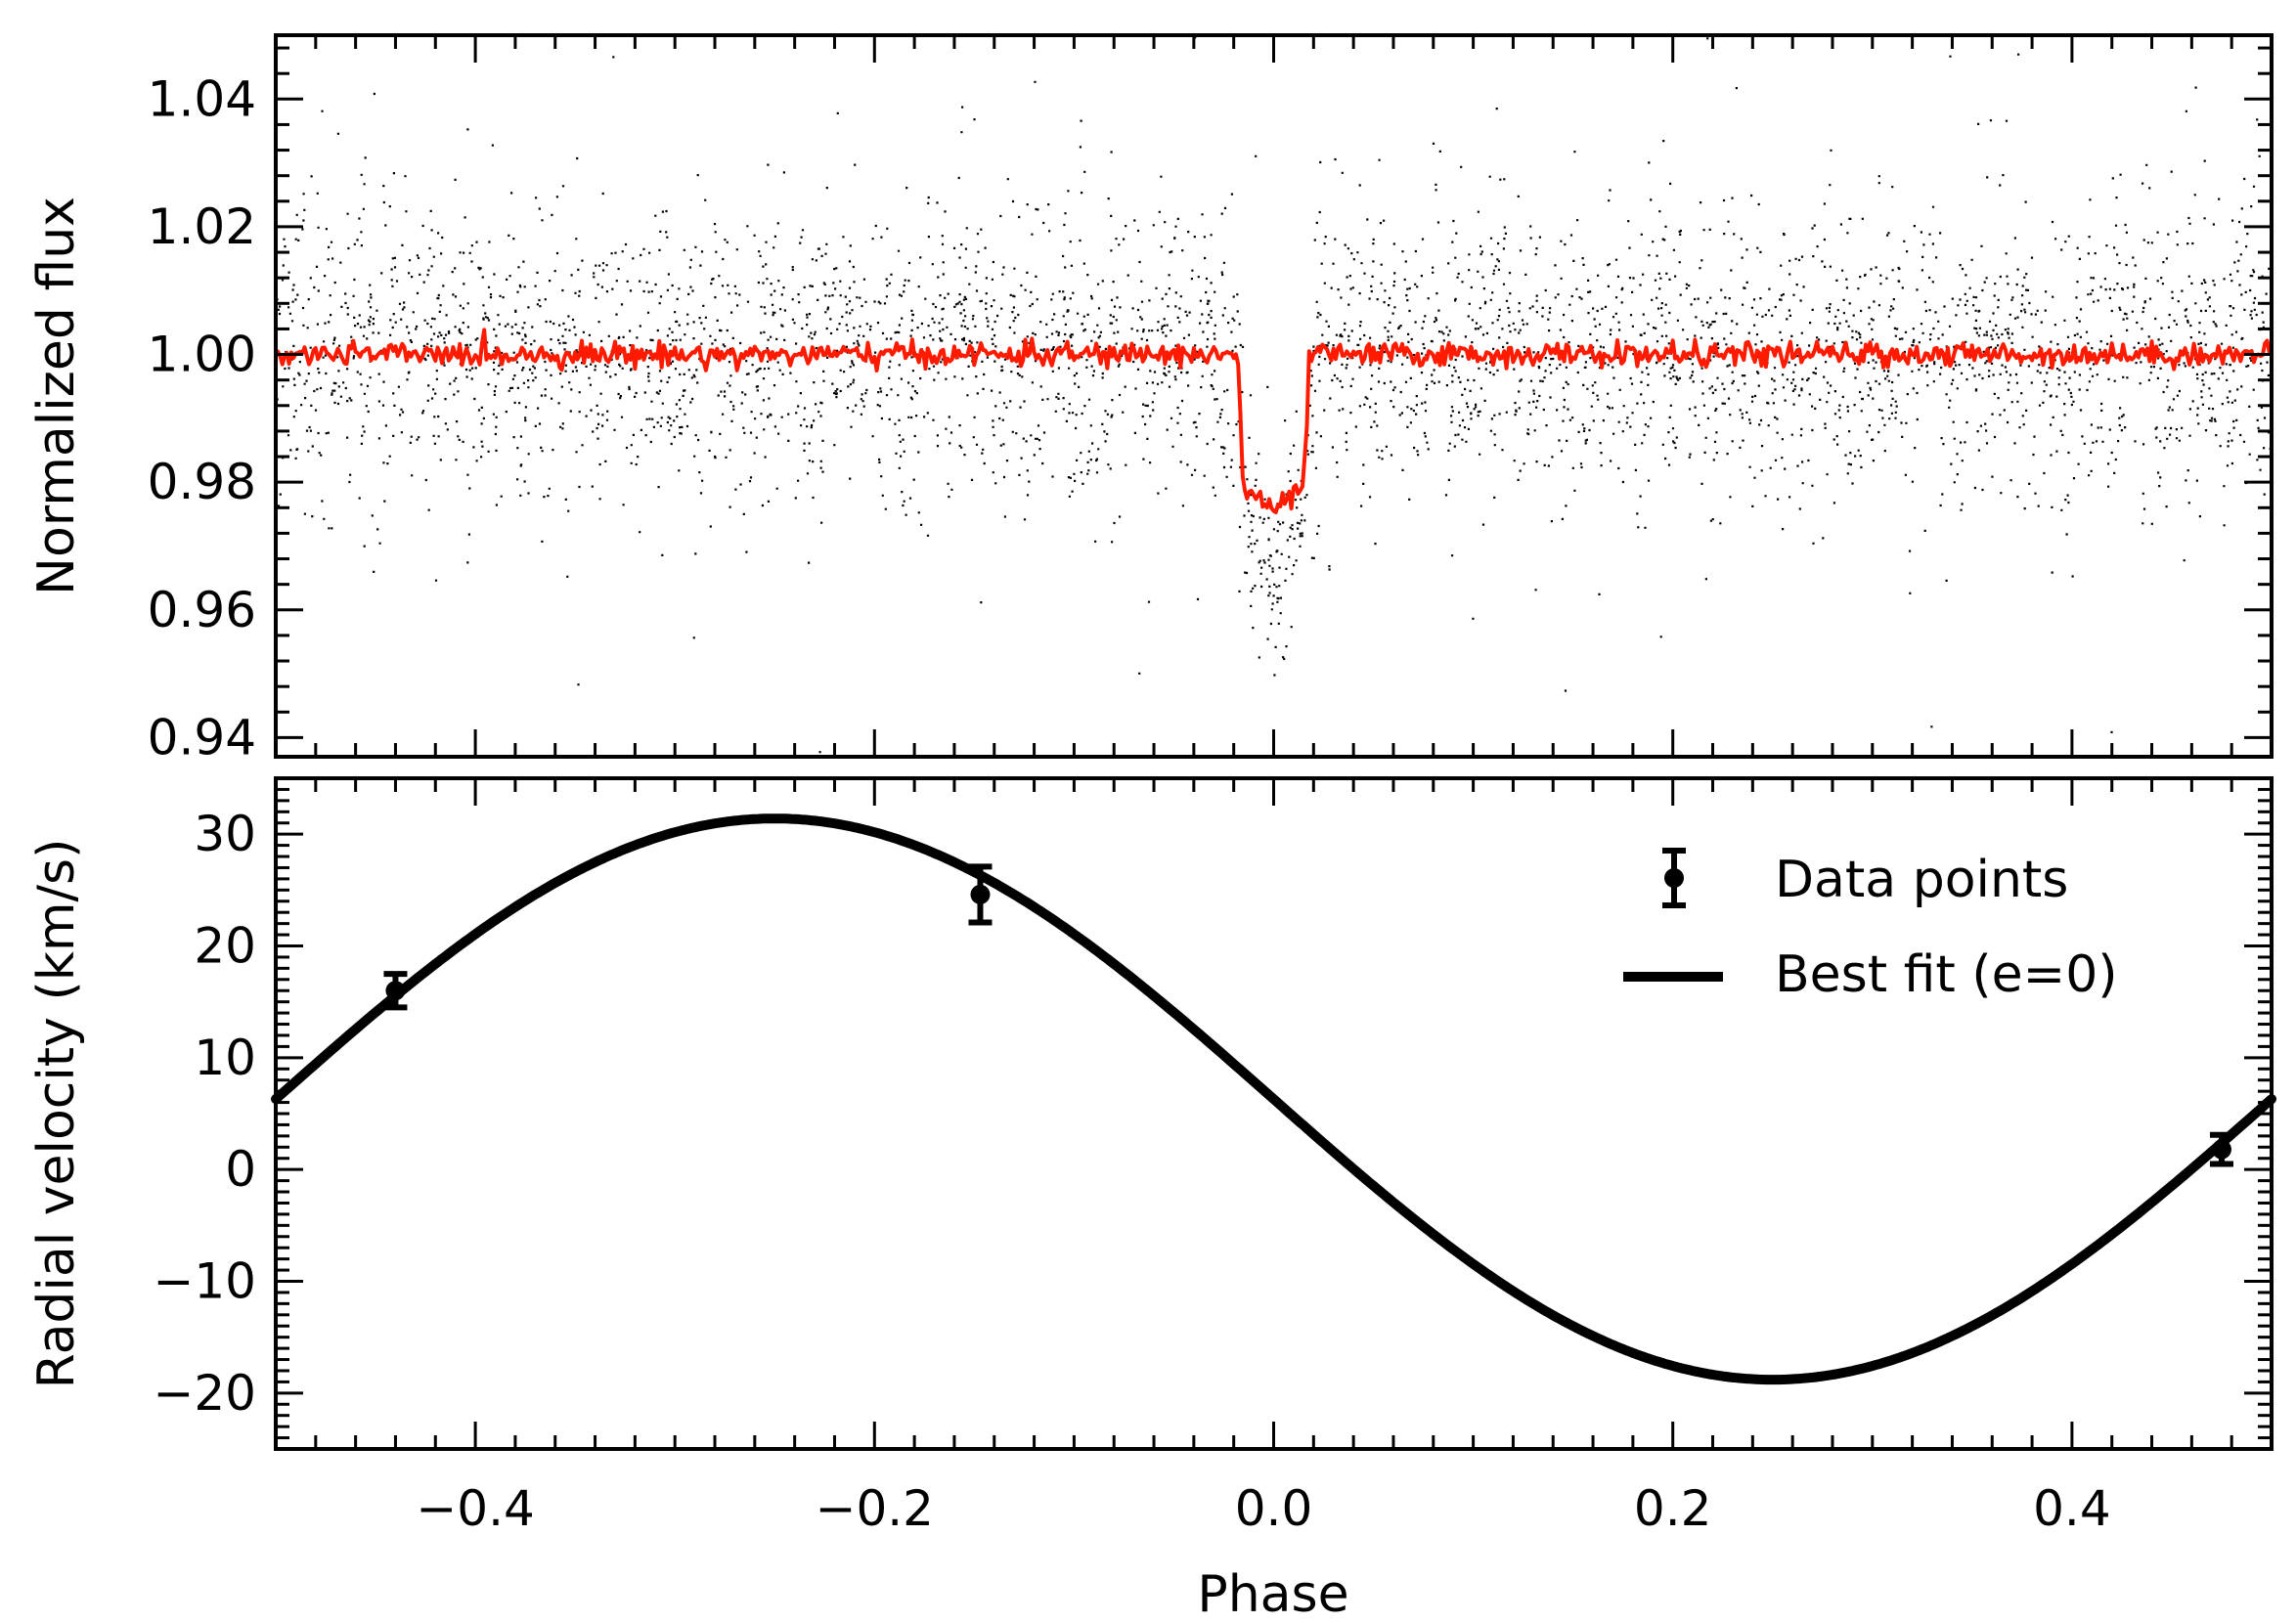  What do you see at coordinates (204, 1281) in the screenshot?
I see `rv-y-tick-label: −10` at bounding box center [204, 1281].